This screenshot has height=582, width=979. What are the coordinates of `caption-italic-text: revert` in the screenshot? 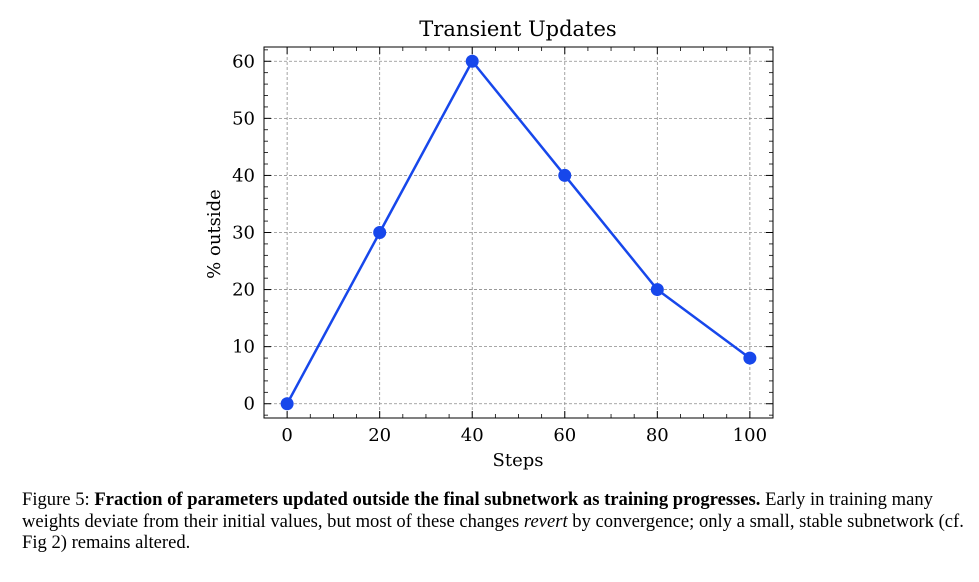 It's located at (545, 521).